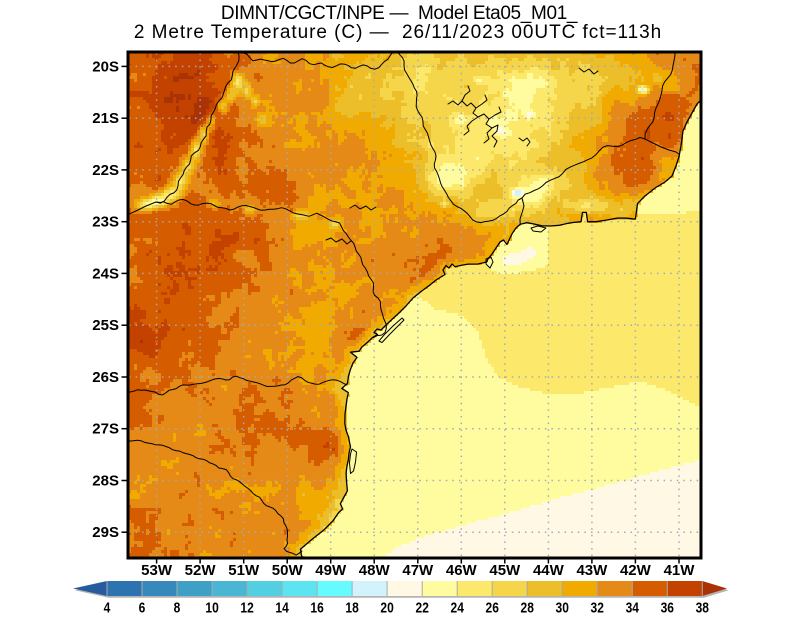  Describe the element at coordinates (423, 607) in the screenshot. I see `svg-text: 22` at that location.